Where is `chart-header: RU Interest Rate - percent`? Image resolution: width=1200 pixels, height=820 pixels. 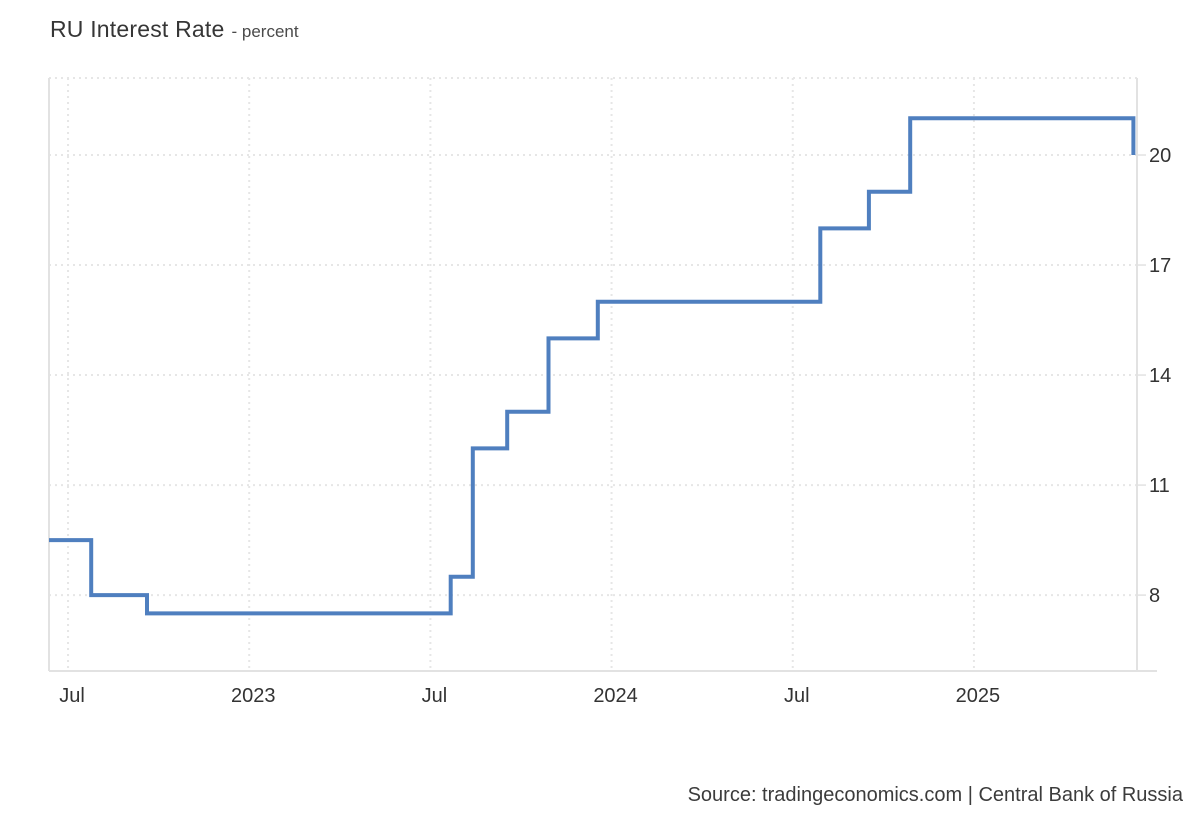
chart-header: RU Interest Rate - percent is located at coordinates (174, 29).